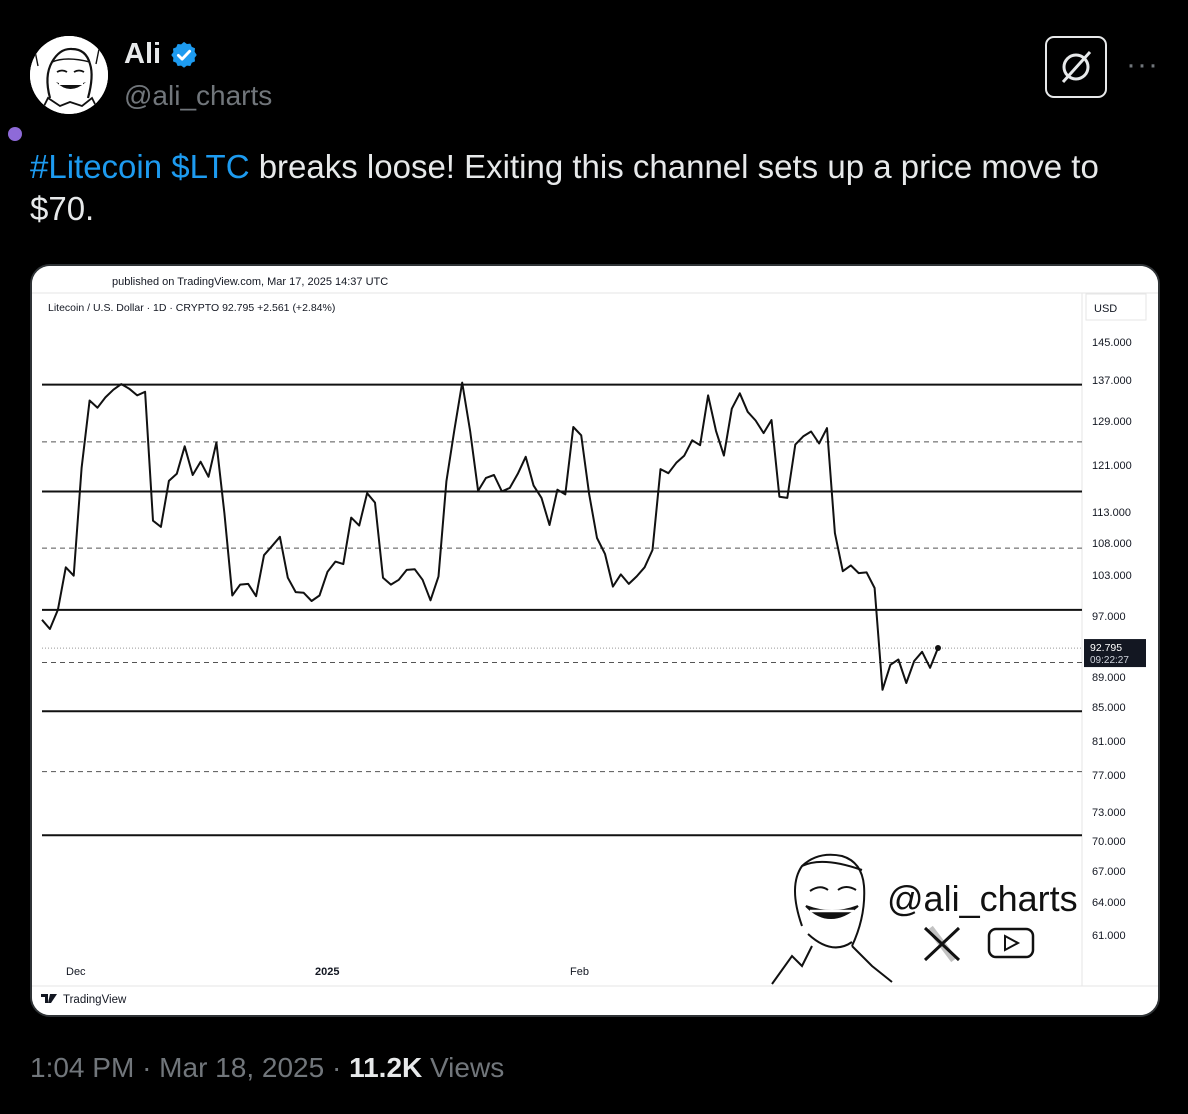  I want to click on y-tick-label: 61.000, so click(1109, 936).